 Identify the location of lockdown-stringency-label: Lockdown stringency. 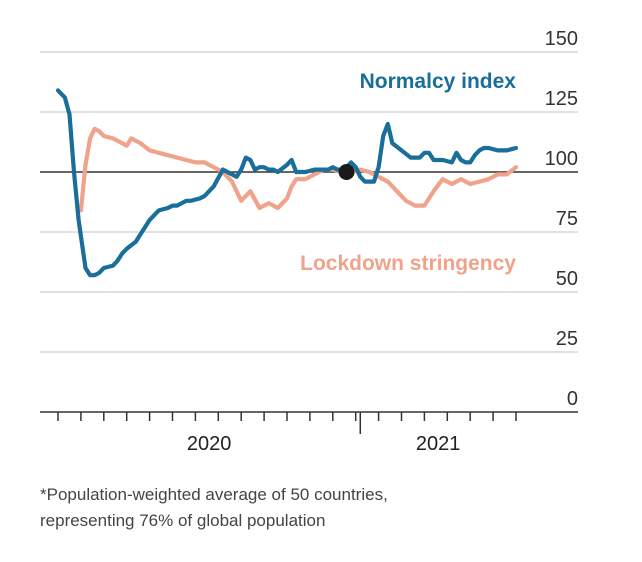
(408, 263).